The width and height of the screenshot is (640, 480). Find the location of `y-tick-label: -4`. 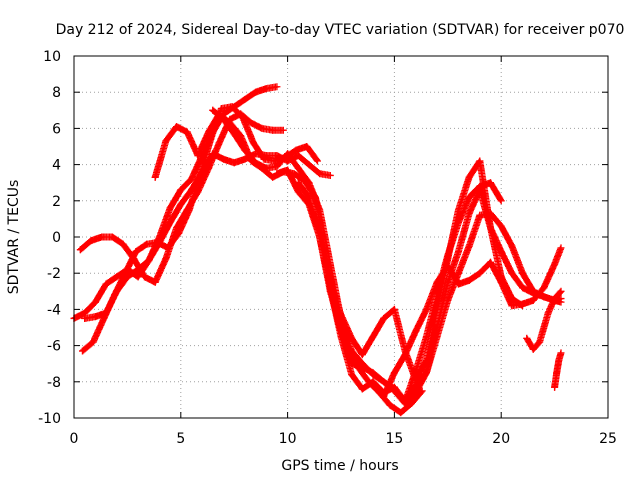

y-tick-label: -4 is located at coordinates (54, 310).